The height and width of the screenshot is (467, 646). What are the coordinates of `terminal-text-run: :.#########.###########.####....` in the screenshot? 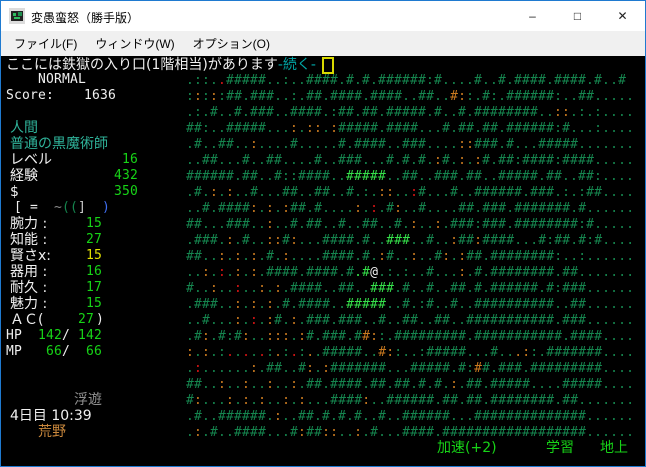 It's located at (506, 336).